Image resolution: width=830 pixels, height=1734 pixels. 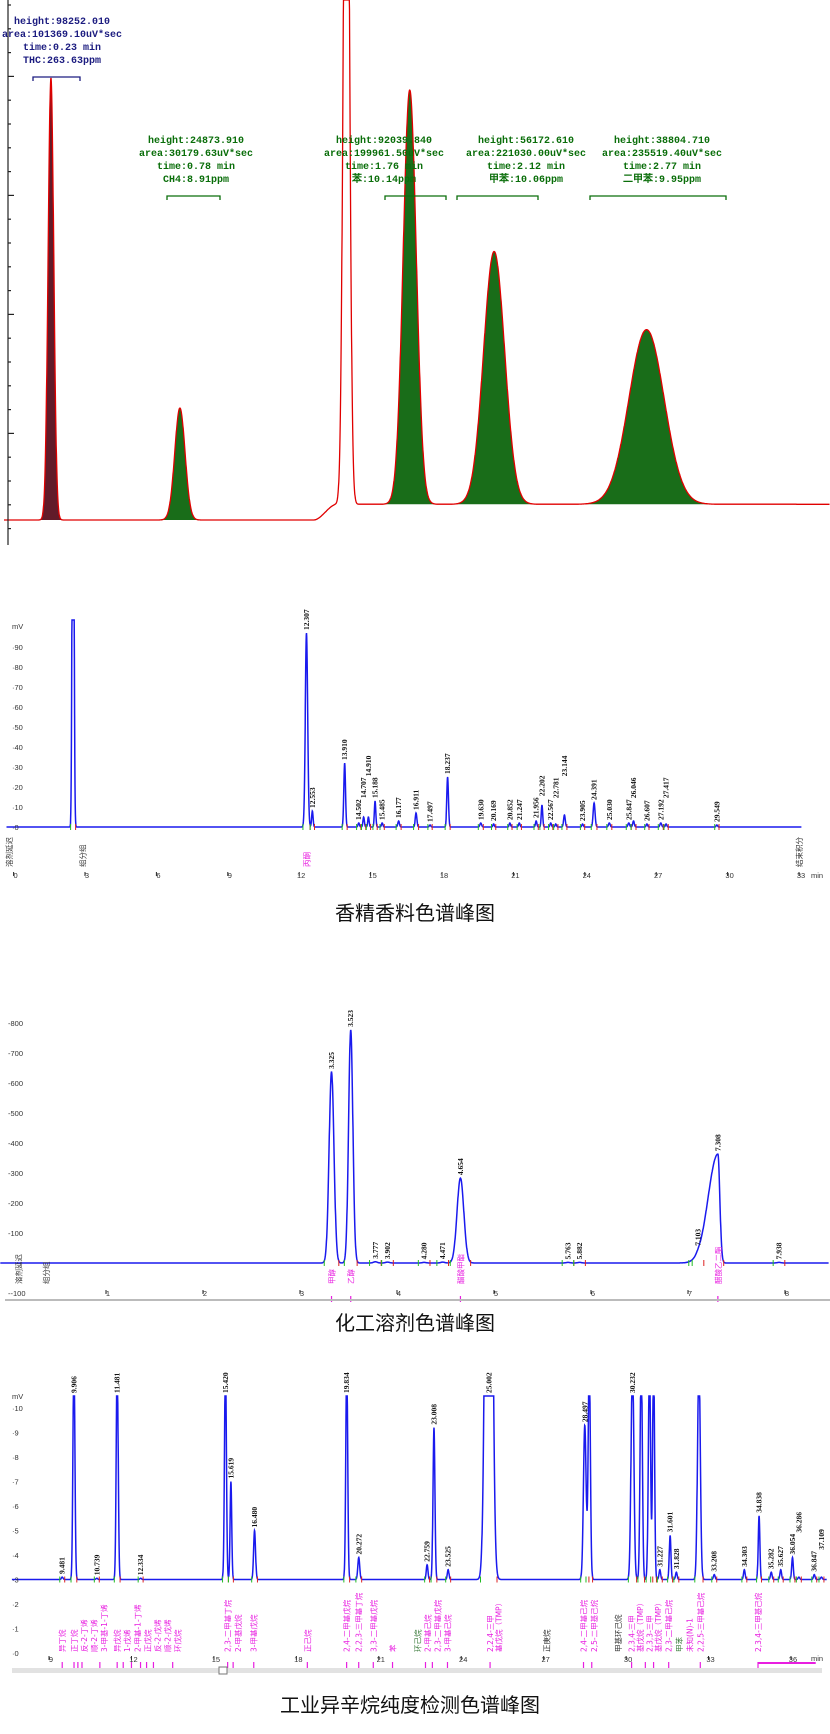 I want to click on peak-retention-label: 35.282, so click(x=771, y=1558).